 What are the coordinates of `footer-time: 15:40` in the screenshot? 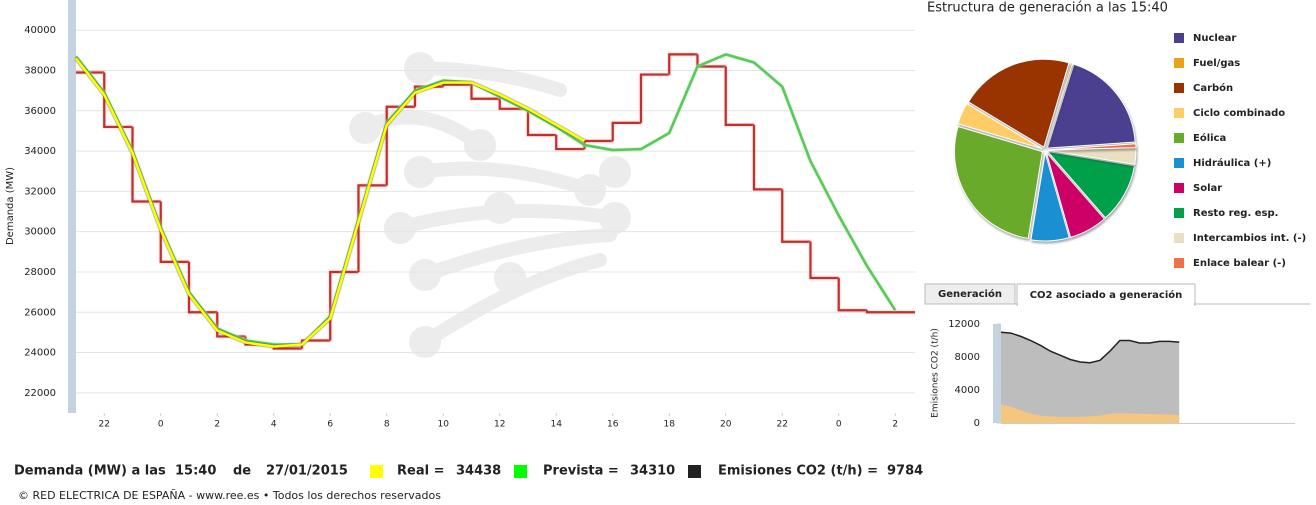 It's located at (195, 471).